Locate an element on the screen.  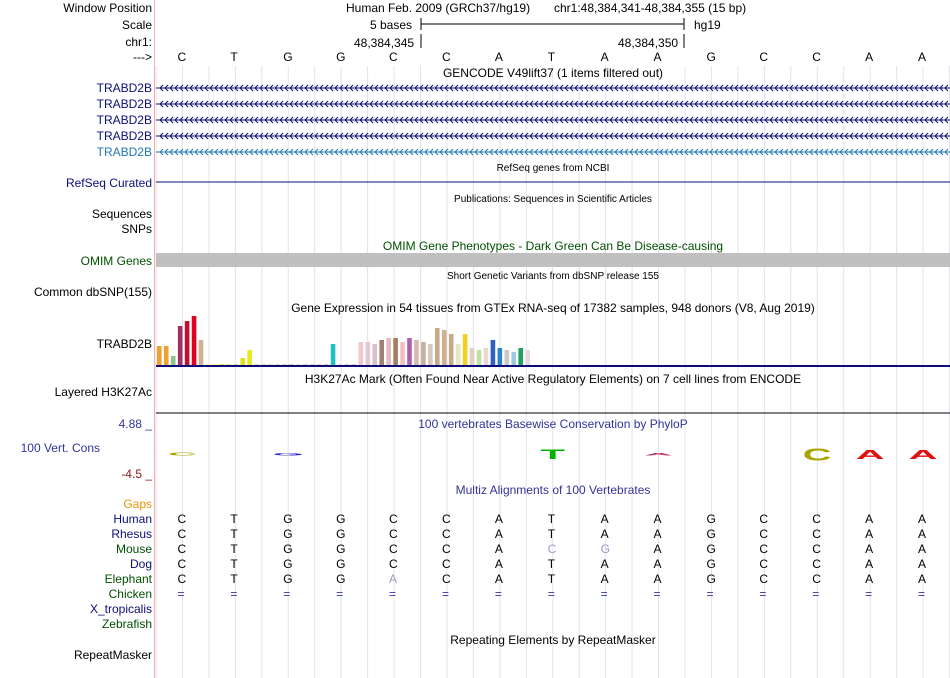
gtex-bar is located at coordinates (368, 354).